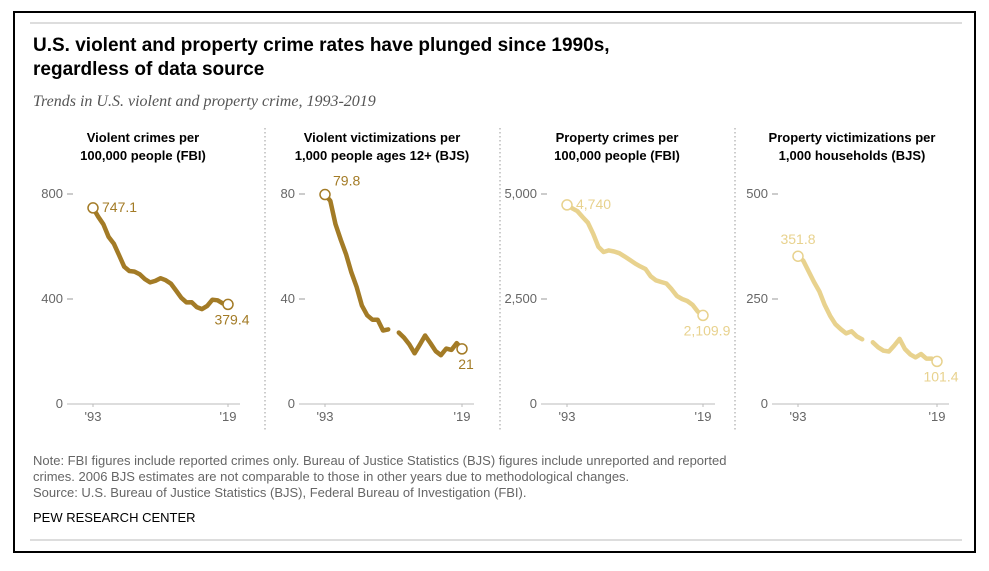 Image resolution: width=989 pixels, height=571 pixels. Describe the element at coordinates (346, 181) in the screenshot. I see `value-label: 79.8` at that location.